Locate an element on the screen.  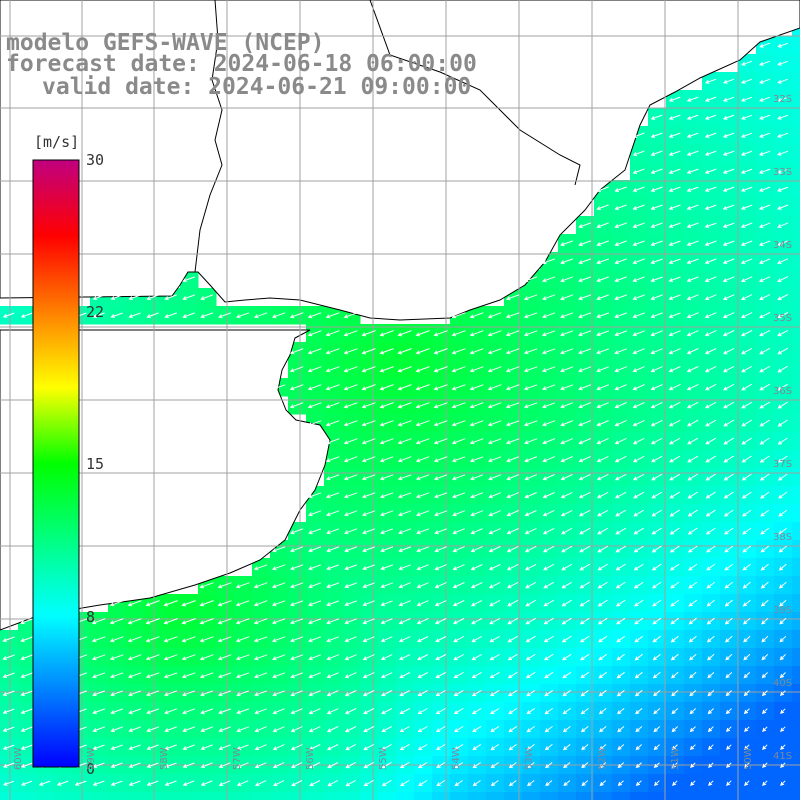
lat-label: 32S is located at coordinates (783, 99).